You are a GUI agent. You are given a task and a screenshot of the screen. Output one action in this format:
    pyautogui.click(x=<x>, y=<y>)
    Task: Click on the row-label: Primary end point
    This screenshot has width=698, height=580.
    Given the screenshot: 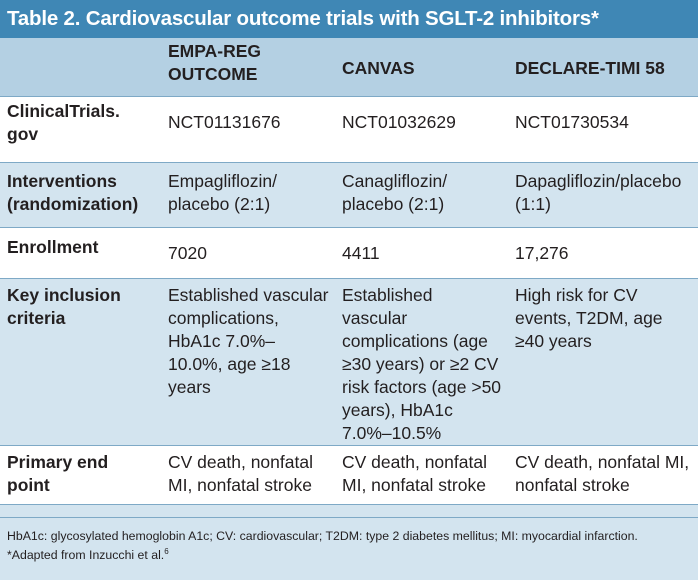 What is the action you would take?
    pyautogui.click(x=80, y=475)
    